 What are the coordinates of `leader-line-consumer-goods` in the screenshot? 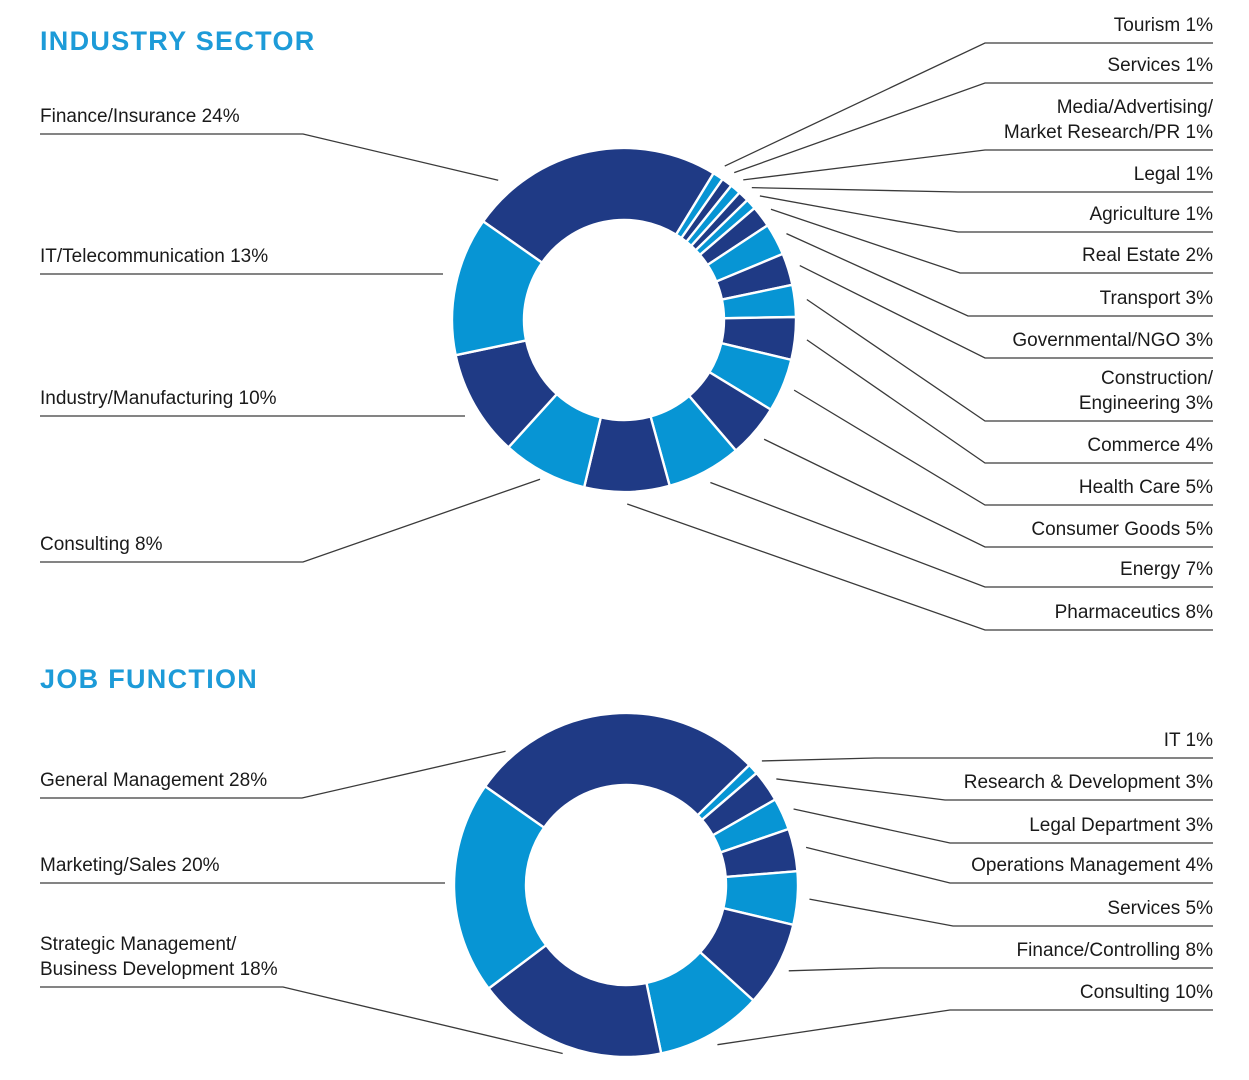 It's located at (988, 493).